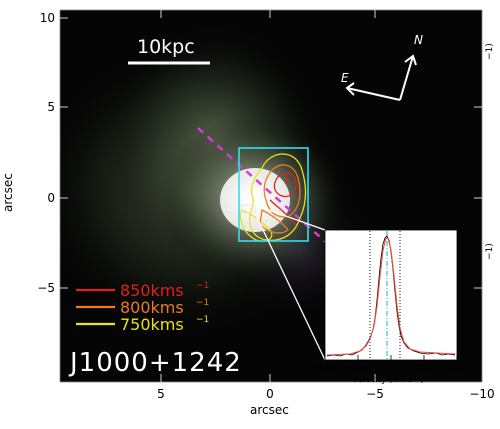  What do you see at coordinates (457, 367) in the screenshot?
I see `inset-x-tick-label: 2000` at bounding box center [457, 367].